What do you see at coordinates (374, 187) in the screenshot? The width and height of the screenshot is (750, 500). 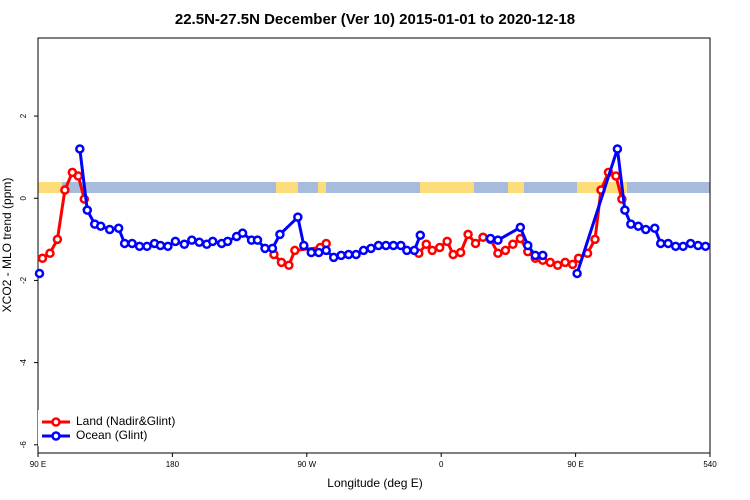 I see `map-strip` at bounding box center [374, 187].